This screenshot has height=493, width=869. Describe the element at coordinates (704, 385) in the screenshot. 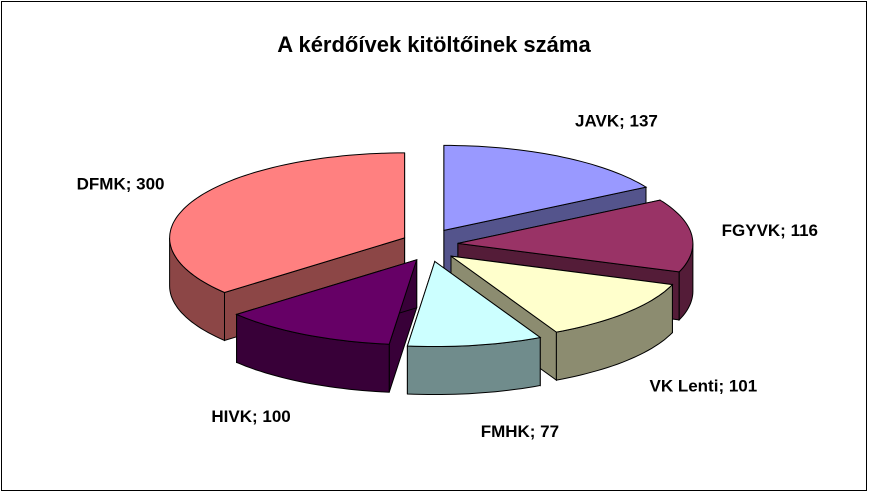

I see `data-label: VK Lenti; 101` at that location.